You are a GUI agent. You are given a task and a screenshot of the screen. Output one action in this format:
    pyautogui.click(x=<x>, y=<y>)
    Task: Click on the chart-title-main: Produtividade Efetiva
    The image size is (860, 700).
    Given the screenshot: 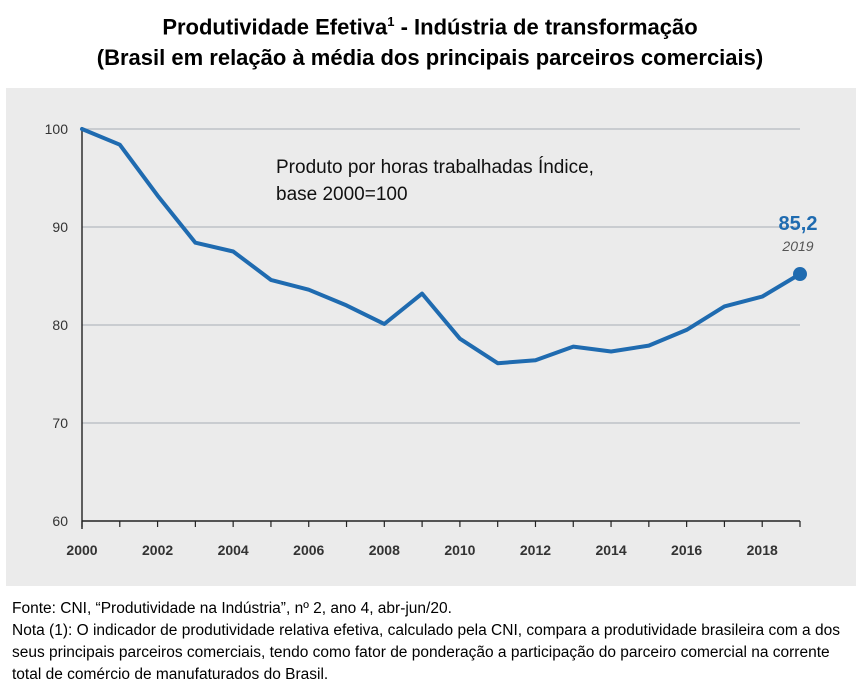 What is the action you would take?
    pyautogui.click(x=275, y=27)
    